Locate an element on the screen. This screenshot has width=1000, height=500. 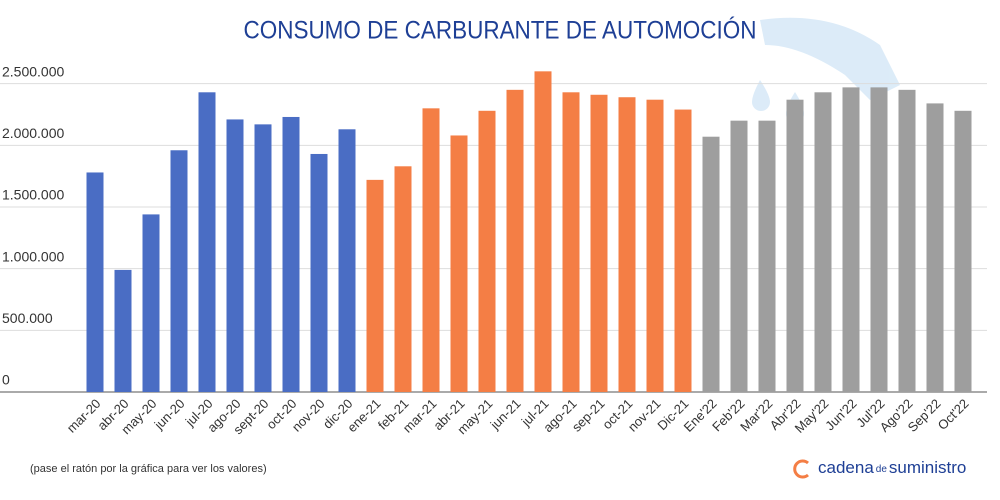
brand-text: cadena is located at coordinates (846, 467).